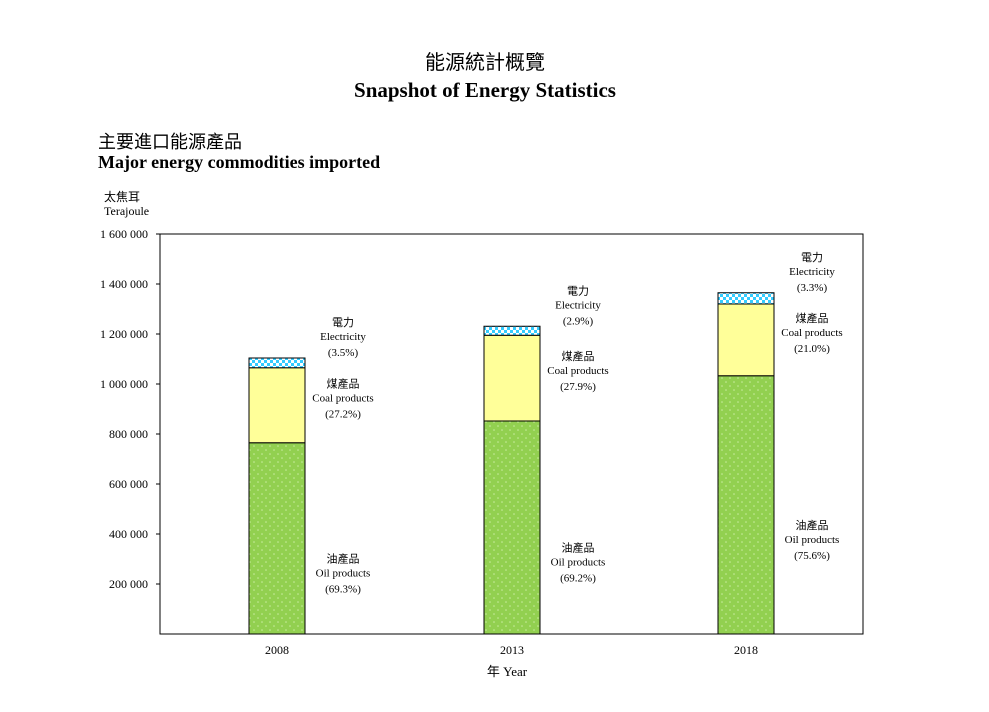 This screenshot has width=989, height=712. I want to click on y-tick-label: 800 000, so click(128, 434).